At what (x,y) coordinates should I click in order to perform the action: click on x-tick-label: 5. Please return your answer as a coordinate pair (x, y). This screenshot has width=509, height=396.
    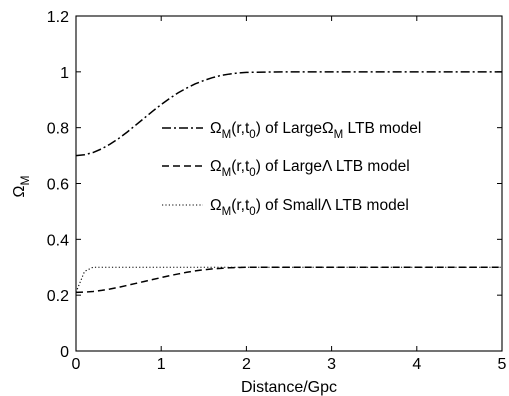
    Looking at the image, I should click on (502, 364).